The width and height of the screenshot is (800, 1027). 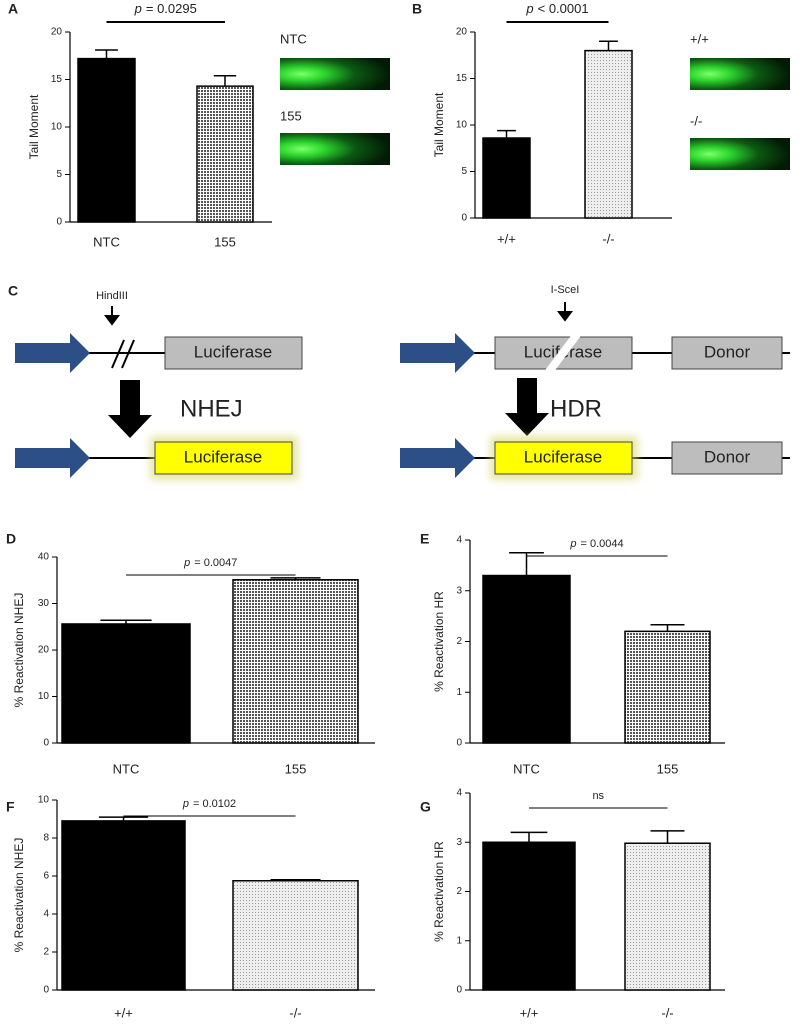 What do you see at coordinates (211, 408) in the screenshot?
I see `process-label: NHEJ` at bounding box center [211, 408].